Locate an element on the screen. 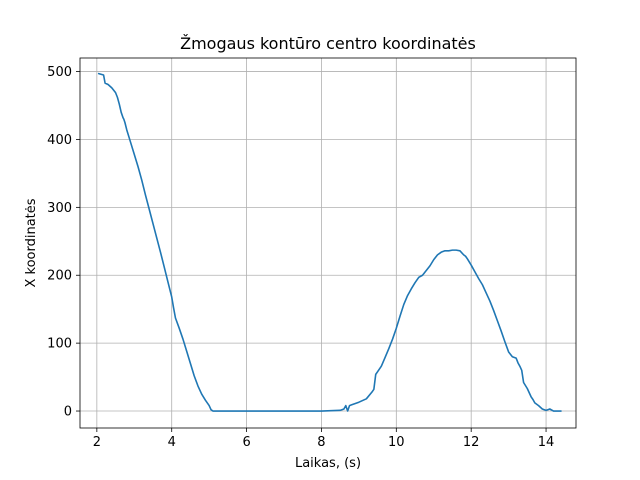 The image size is (640, 480). y-tick-label: 0 is located at coordinates (68, 412).